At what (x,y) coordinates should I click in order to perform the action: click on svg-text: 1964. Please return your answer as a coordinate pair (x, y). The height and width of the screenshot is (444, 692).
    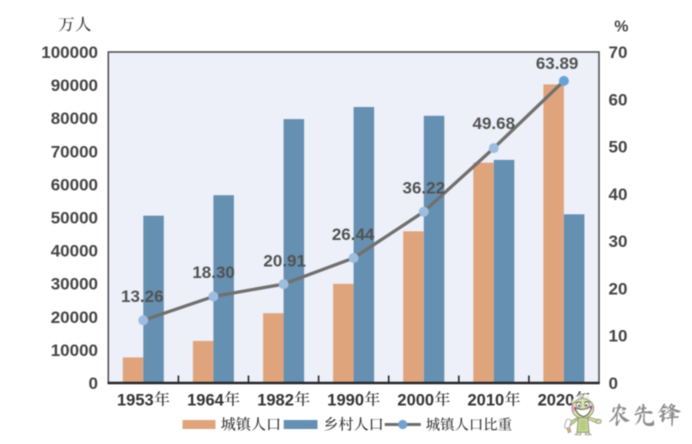
    Looking at the image, I should click on (206, 400).